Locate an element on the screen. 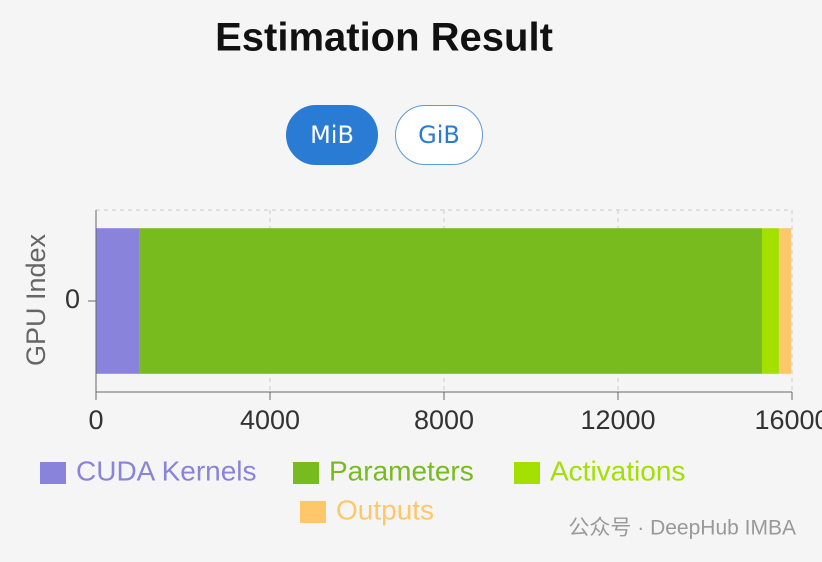 Image resolution: width=822 pixels, height=562 pixels. legend-label: Parameters is located at coordinates (401, 470).